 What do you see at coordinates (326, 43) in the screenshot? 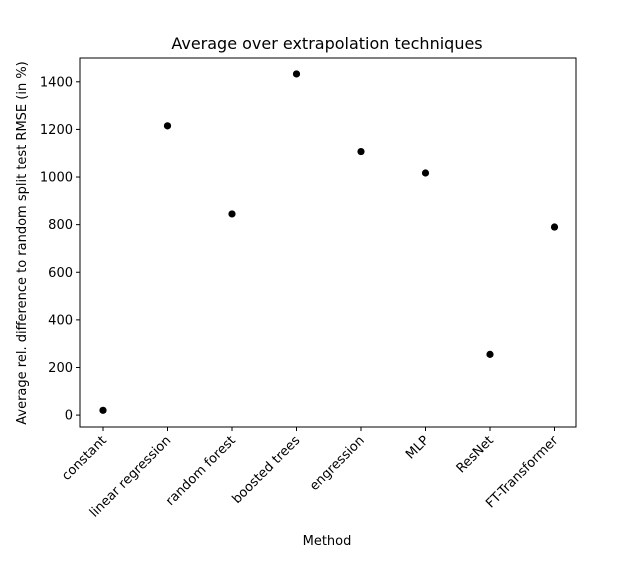
I see `chart-title: Average over extrapolation techniques` at bounding box center [326, 43].